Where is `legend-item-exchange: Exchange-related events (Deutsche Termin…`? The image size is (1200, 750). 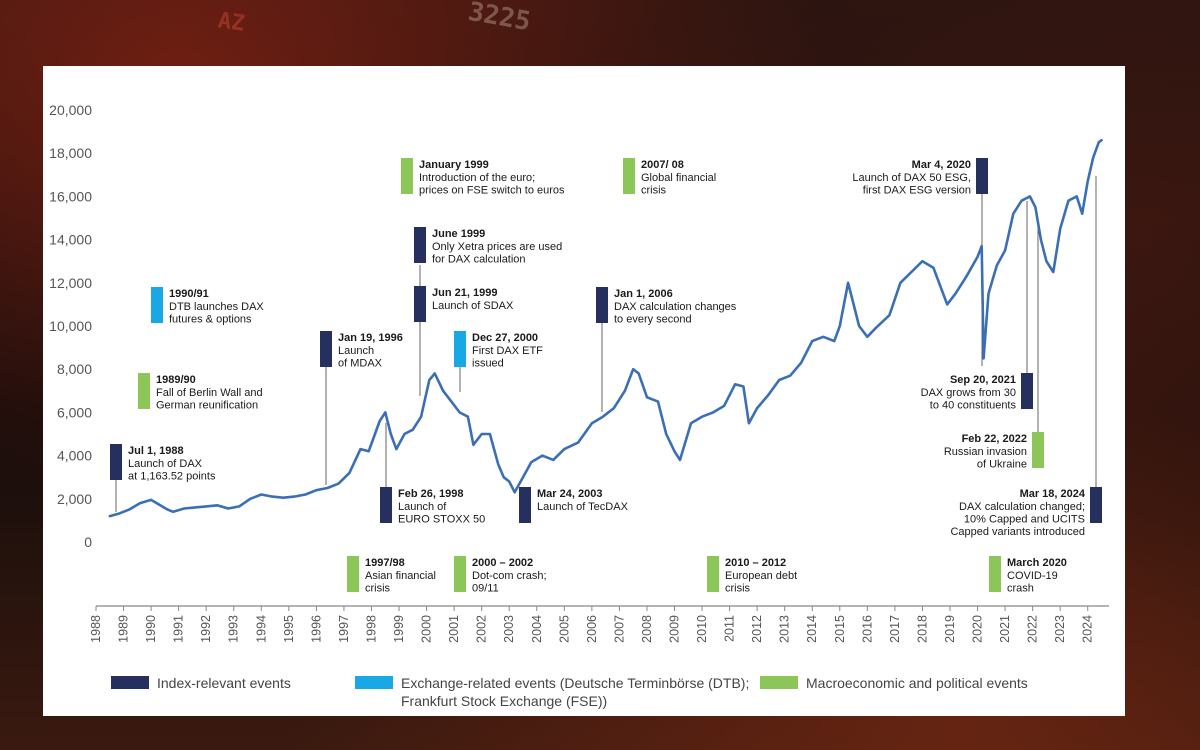
legend-item-exchange: Exchange-related events (Deutsche Termin… is located at coordinates (552, 692).